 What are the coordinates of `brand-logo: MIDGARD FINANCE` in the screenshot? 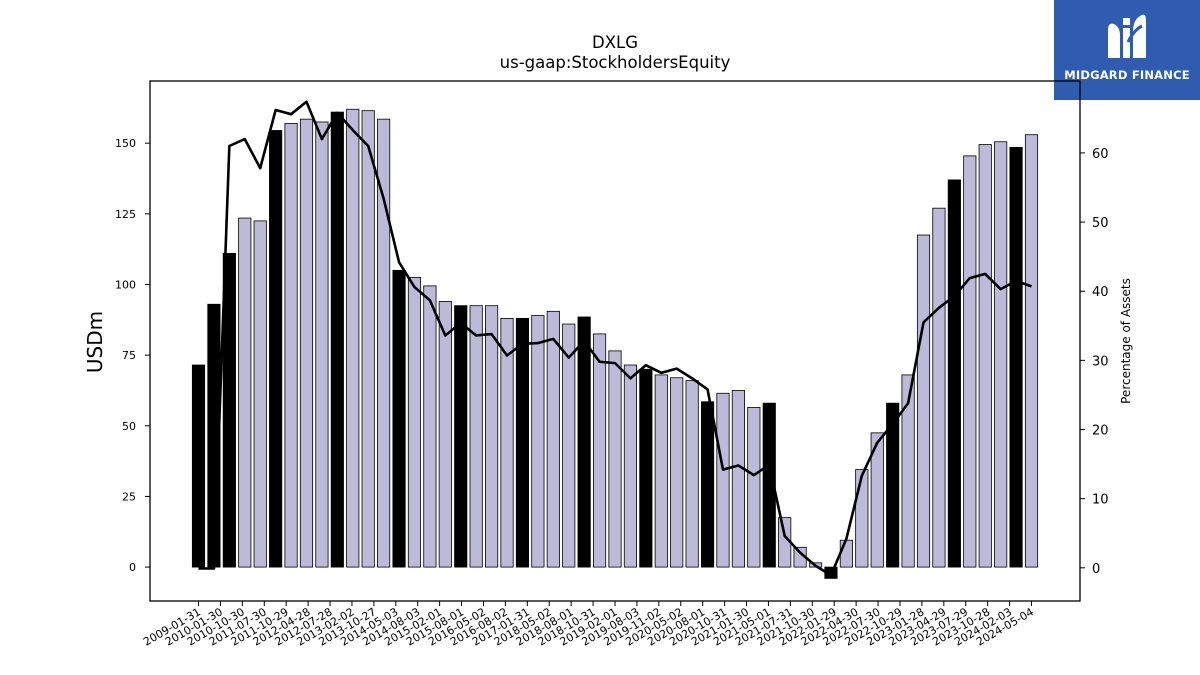 It's located at (1127, 50).